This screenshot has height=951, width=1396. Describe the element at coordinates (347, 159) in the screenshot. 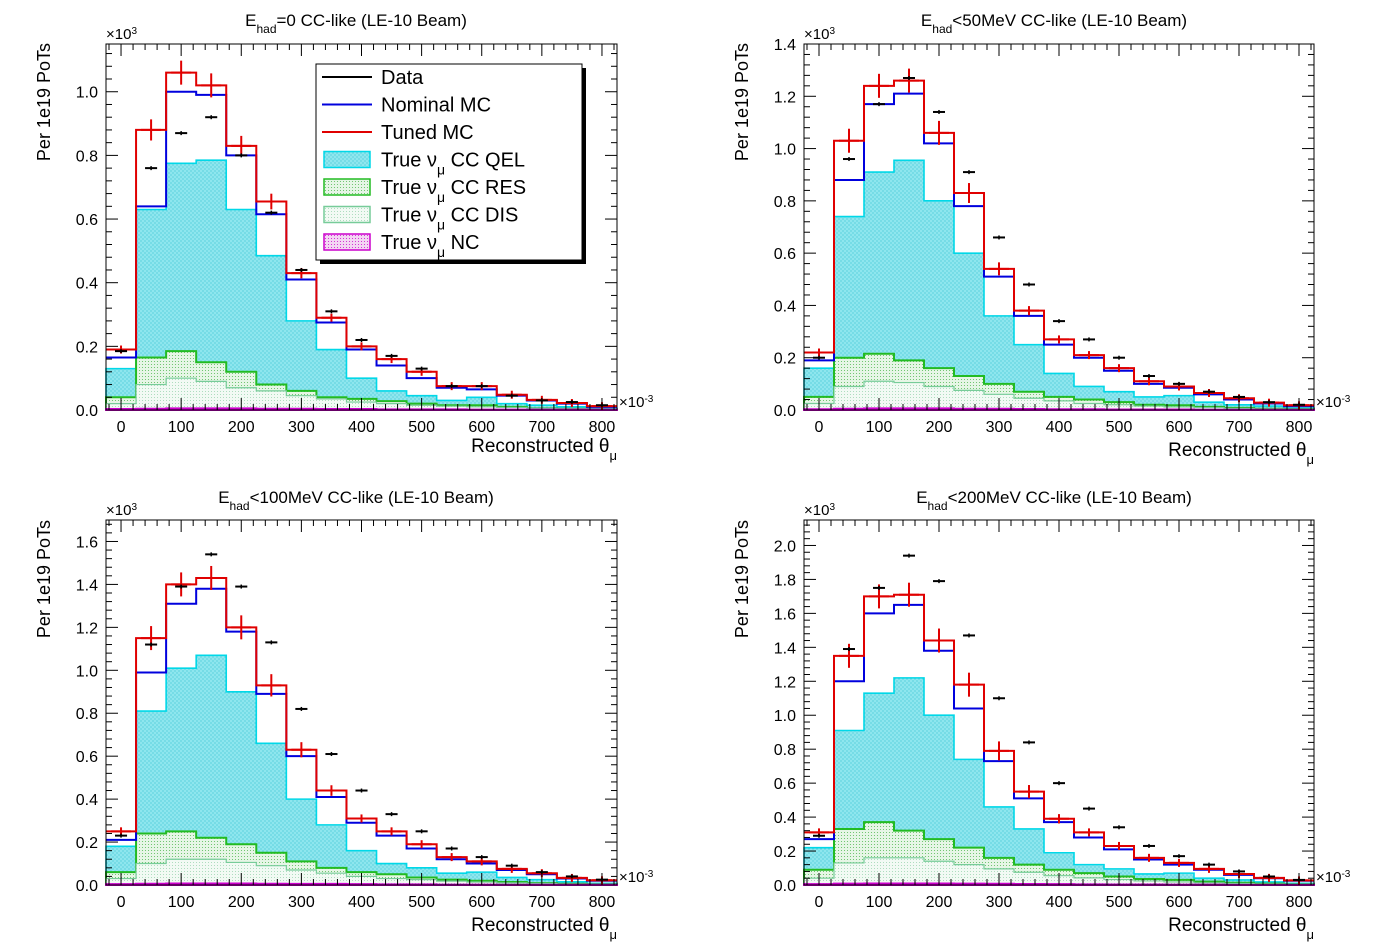

I see `legend-swatch-box` at that location.